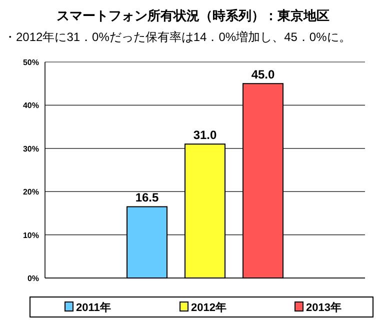  Describe the element at coordinates (324, 307) in the screenshot. I see `legend-label: 2013年` at that location.